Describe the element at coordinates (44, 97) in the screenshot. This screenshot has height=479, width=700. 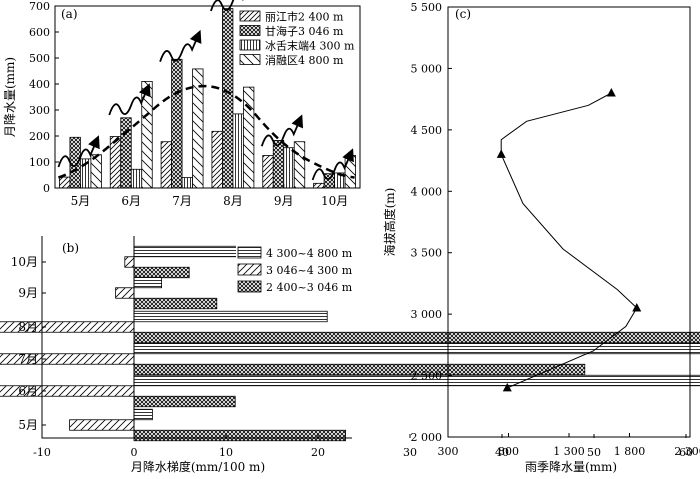
I see `panel-a-y-ticks: 0 100 200 300 400 500 600 700` at that location.